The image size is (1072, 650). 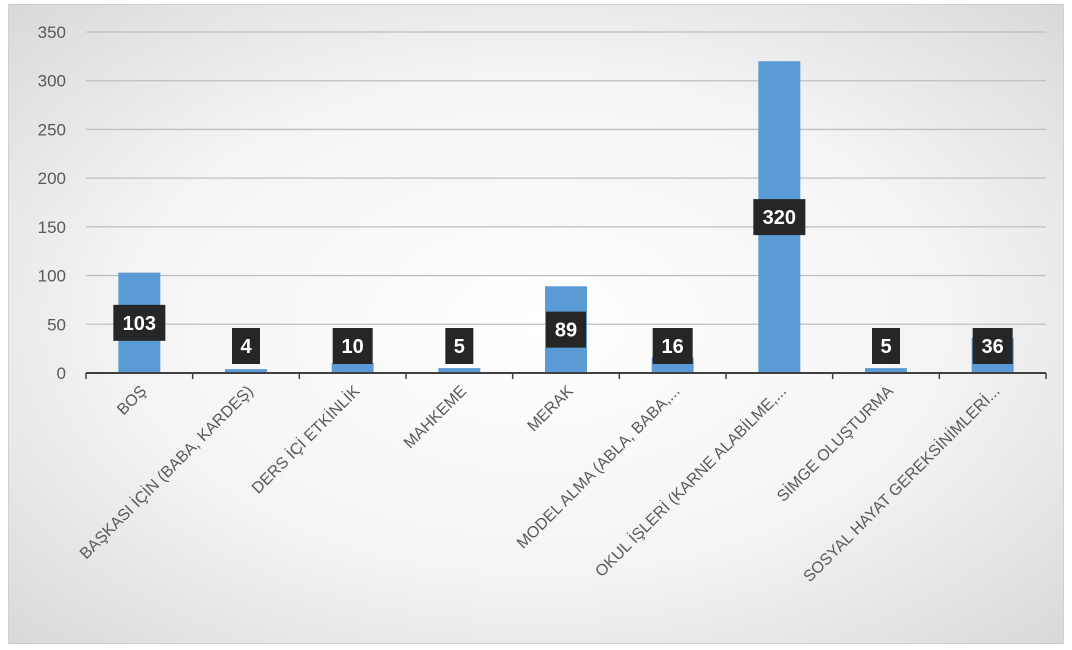 I want to click on x-tick-label: DERS İÇİ ETKİNLİK, so click(x=306, y=439).